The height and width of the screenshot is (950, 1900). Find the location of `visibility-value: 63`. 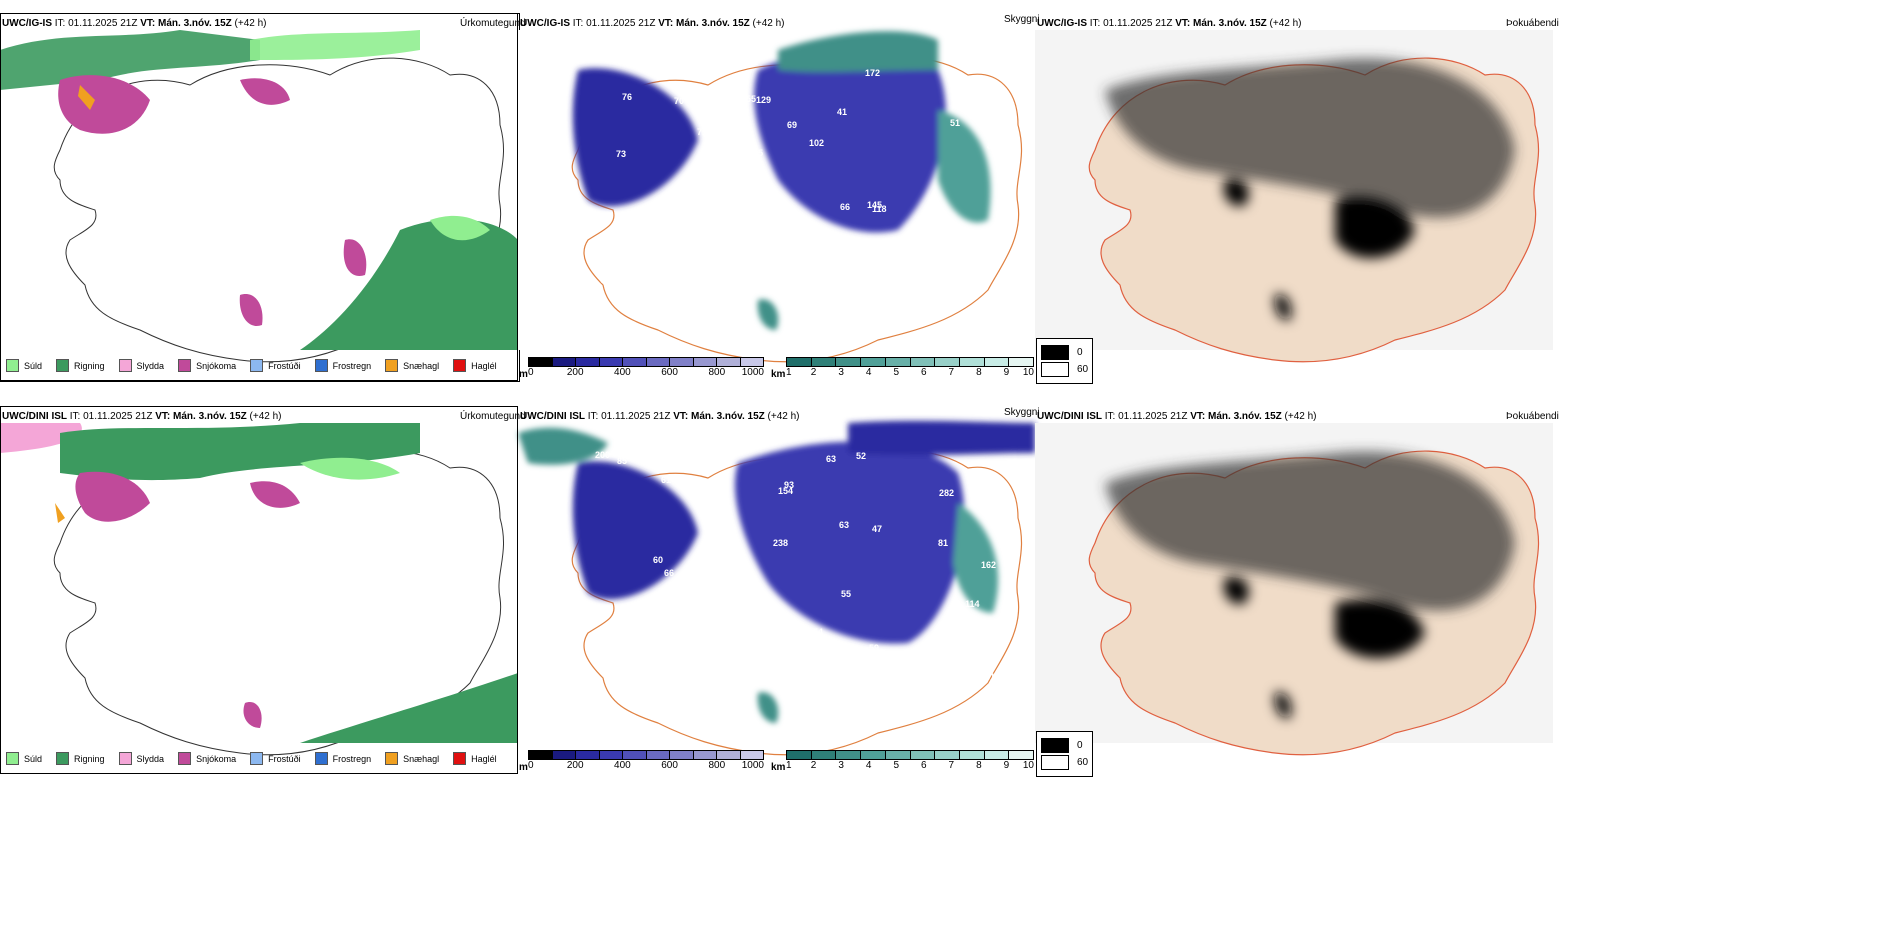

visibility-value: 63 is located at coordinates (831, 459).